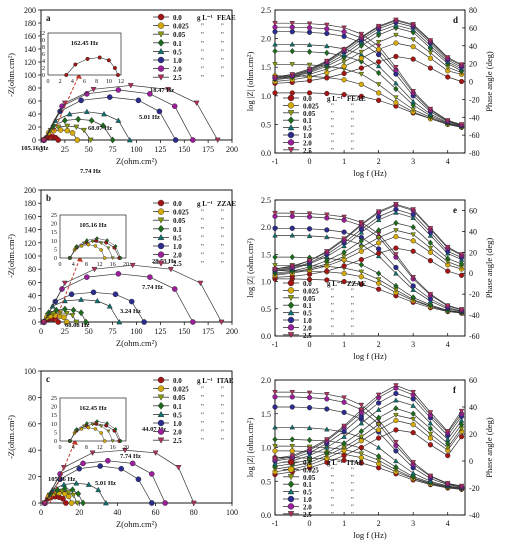 The height and width of the screenshot is (550, 512). I want to click on inset-y-tick-label: 12, so click(42, 34).